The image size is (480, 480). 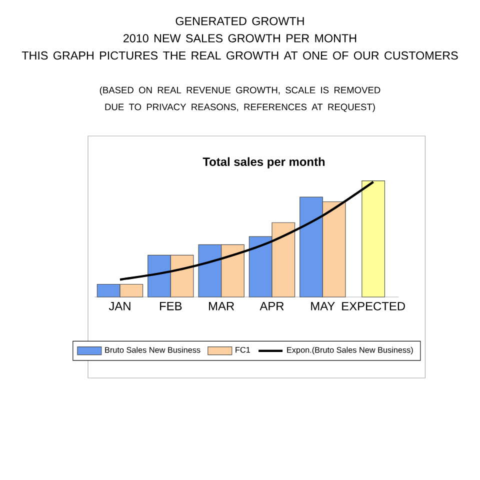 What do you see at coordinates (373, 306) in the screenshot?
I see `x-tick-label: EXPECTED` at bounding box center [373, 306].